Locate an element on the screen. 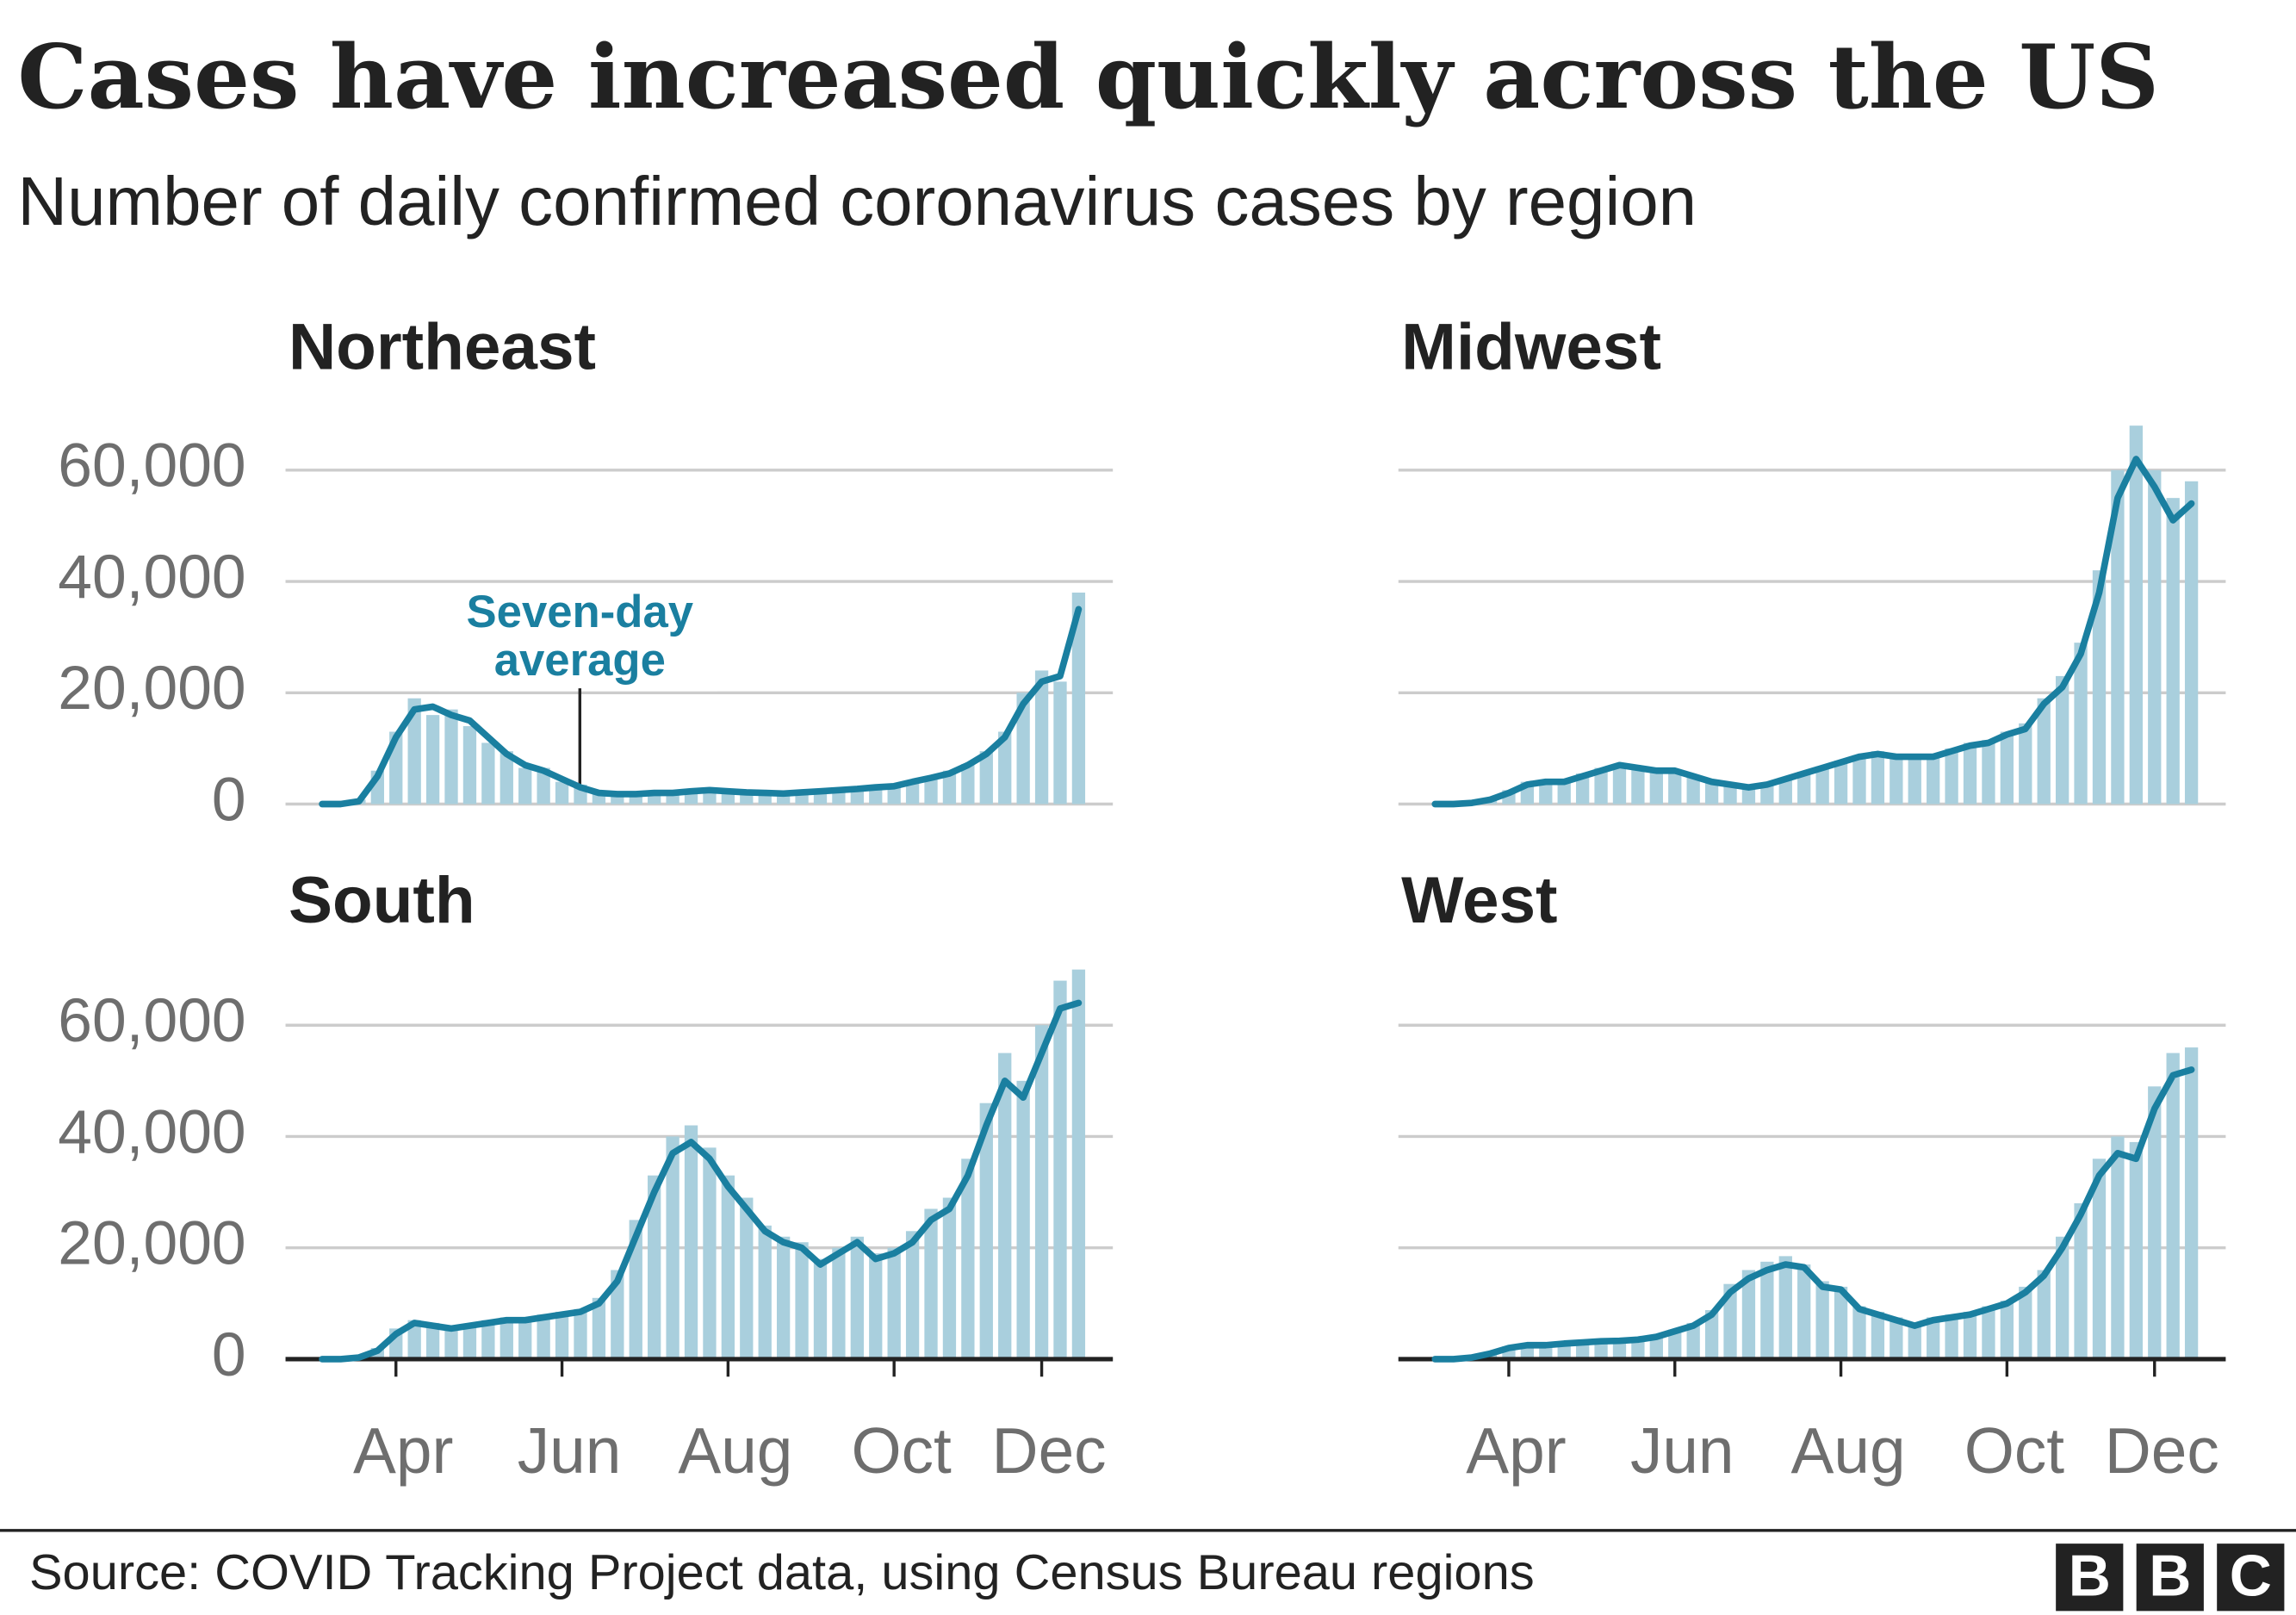 The image size is (2296, 1615). panel-title: Midwest is located at coordinates (1531, 346).